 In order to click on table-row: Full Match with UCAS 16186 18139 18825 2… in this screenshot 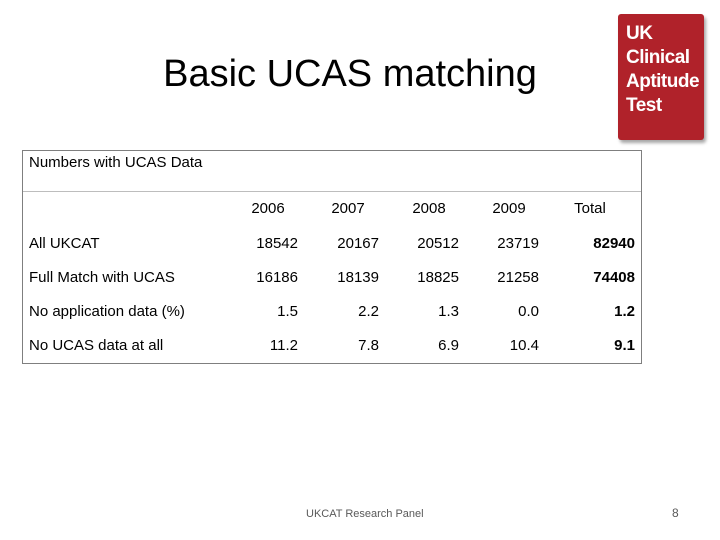, I will do `click(332, 278)`.